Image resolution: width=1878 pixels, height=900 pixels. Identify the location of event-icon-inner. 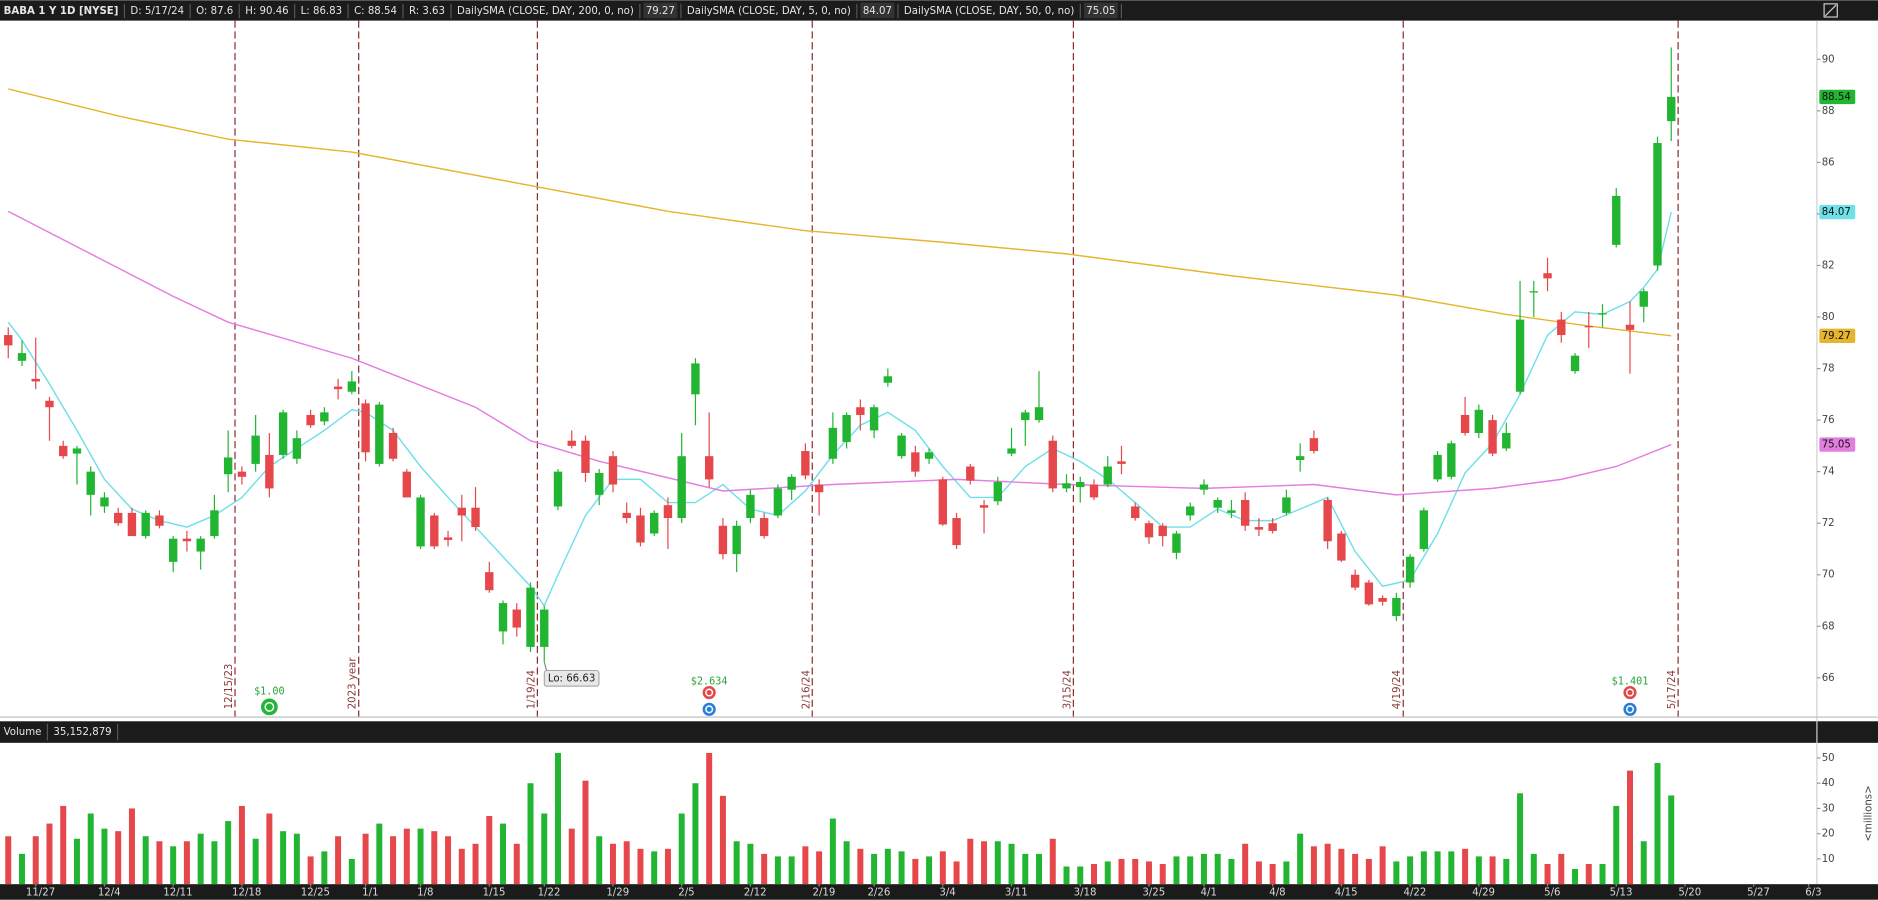
(709, 709).